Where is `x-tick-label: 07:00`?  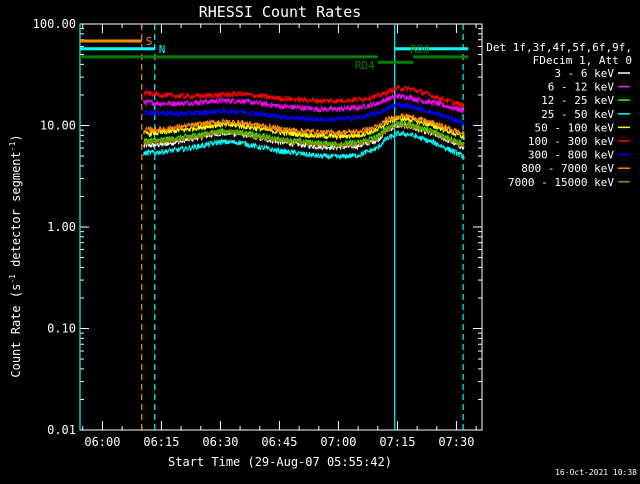
x-tick-label: 07:00 is located at coordinates (338, 442).